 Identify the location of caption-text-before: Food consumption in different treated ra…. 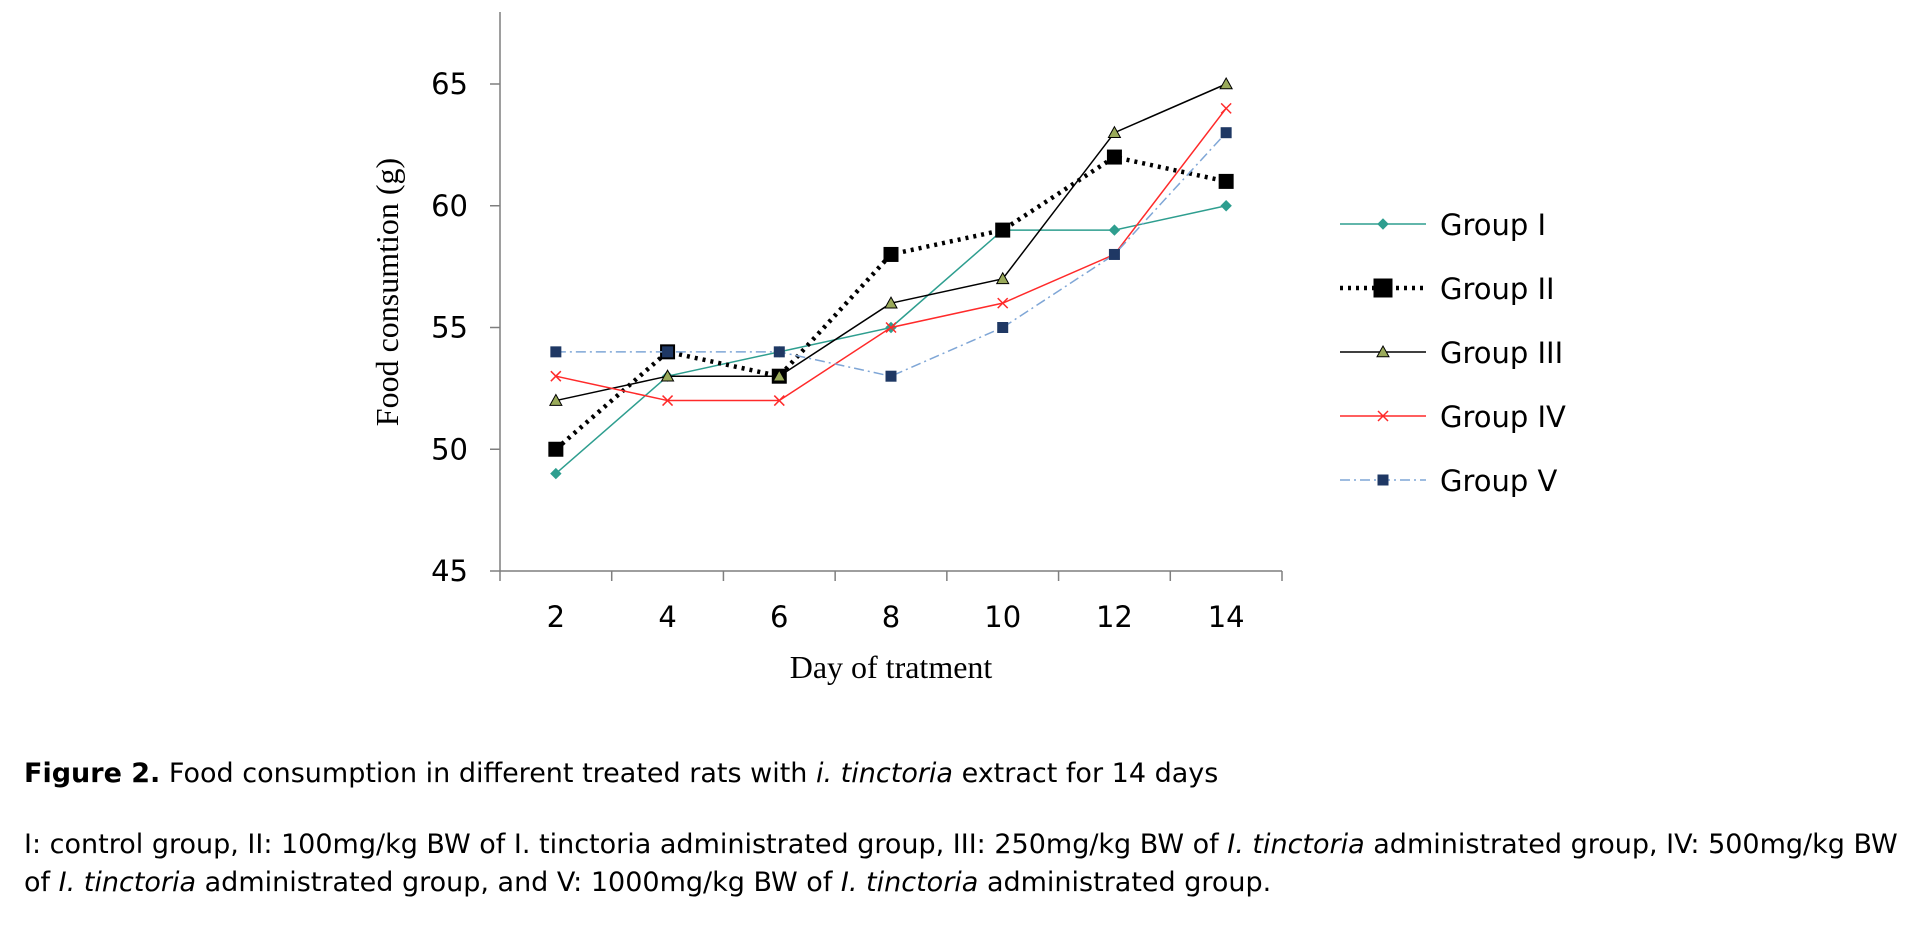
(488, 773).